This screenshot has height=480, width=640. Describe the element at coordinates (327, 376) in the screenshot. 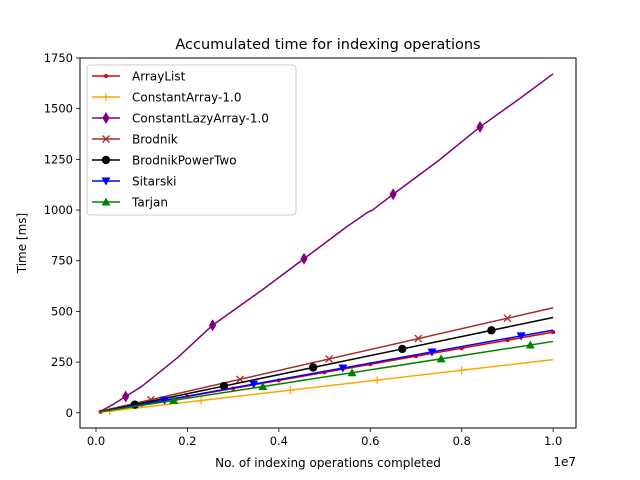

I see `series-tarjan` at that location.